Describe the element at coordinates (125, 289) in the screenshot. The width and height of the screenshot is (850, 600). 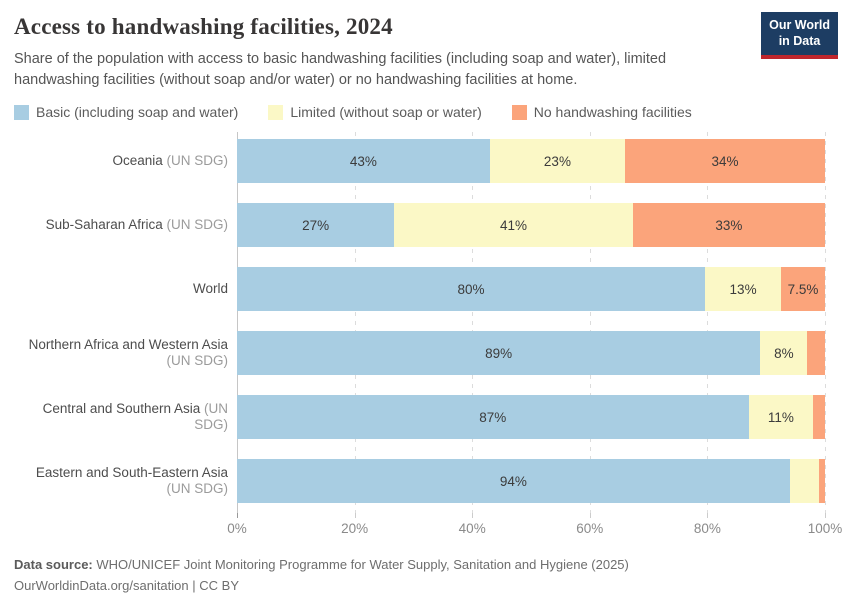
I see `category-label: World` at that location.